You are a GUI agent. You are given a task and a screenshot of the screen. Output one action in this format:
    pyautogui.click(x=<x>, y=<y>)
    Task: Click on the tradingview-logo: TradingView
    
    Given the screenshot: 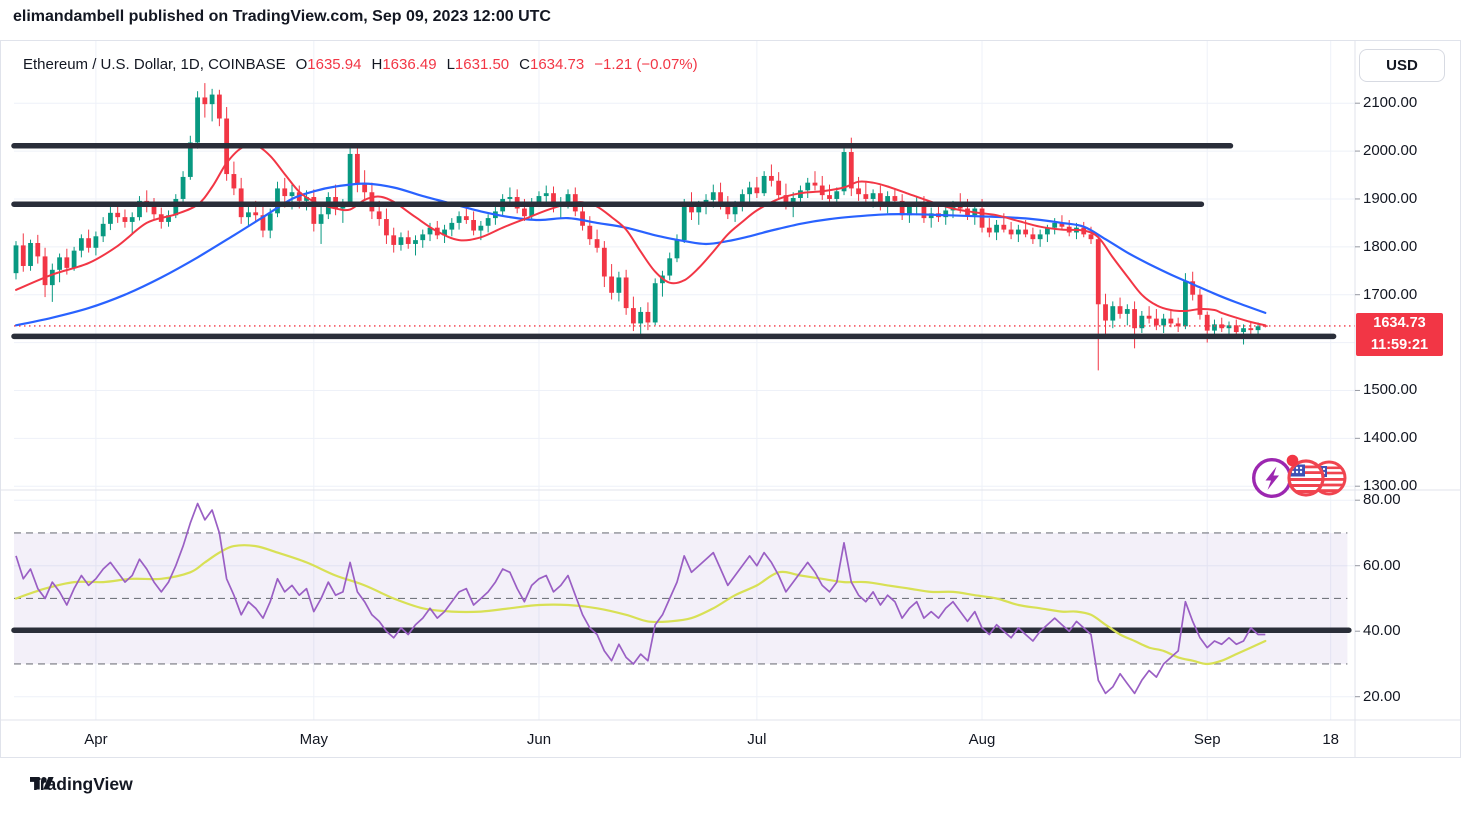 What is the action you would take?
    pyautogui.click(x=81, y=784)
    